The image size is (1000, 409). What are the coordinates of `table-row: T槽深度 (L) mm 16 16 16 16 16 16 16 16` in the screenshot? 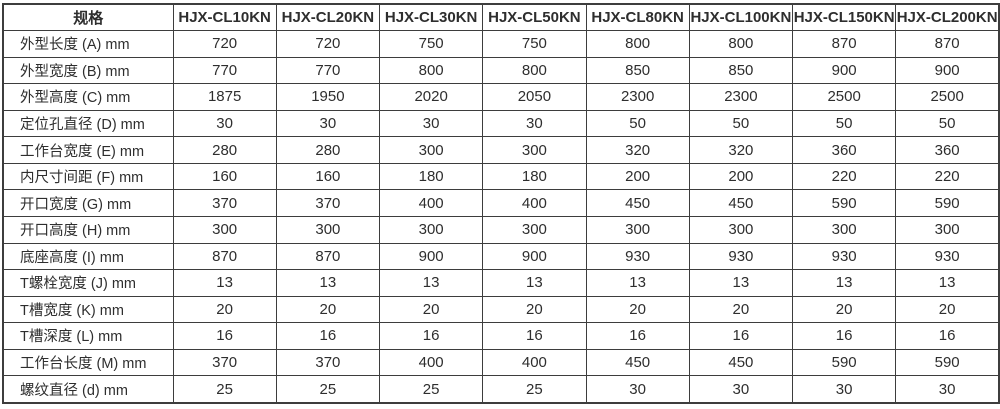 It's located at (501, 336).